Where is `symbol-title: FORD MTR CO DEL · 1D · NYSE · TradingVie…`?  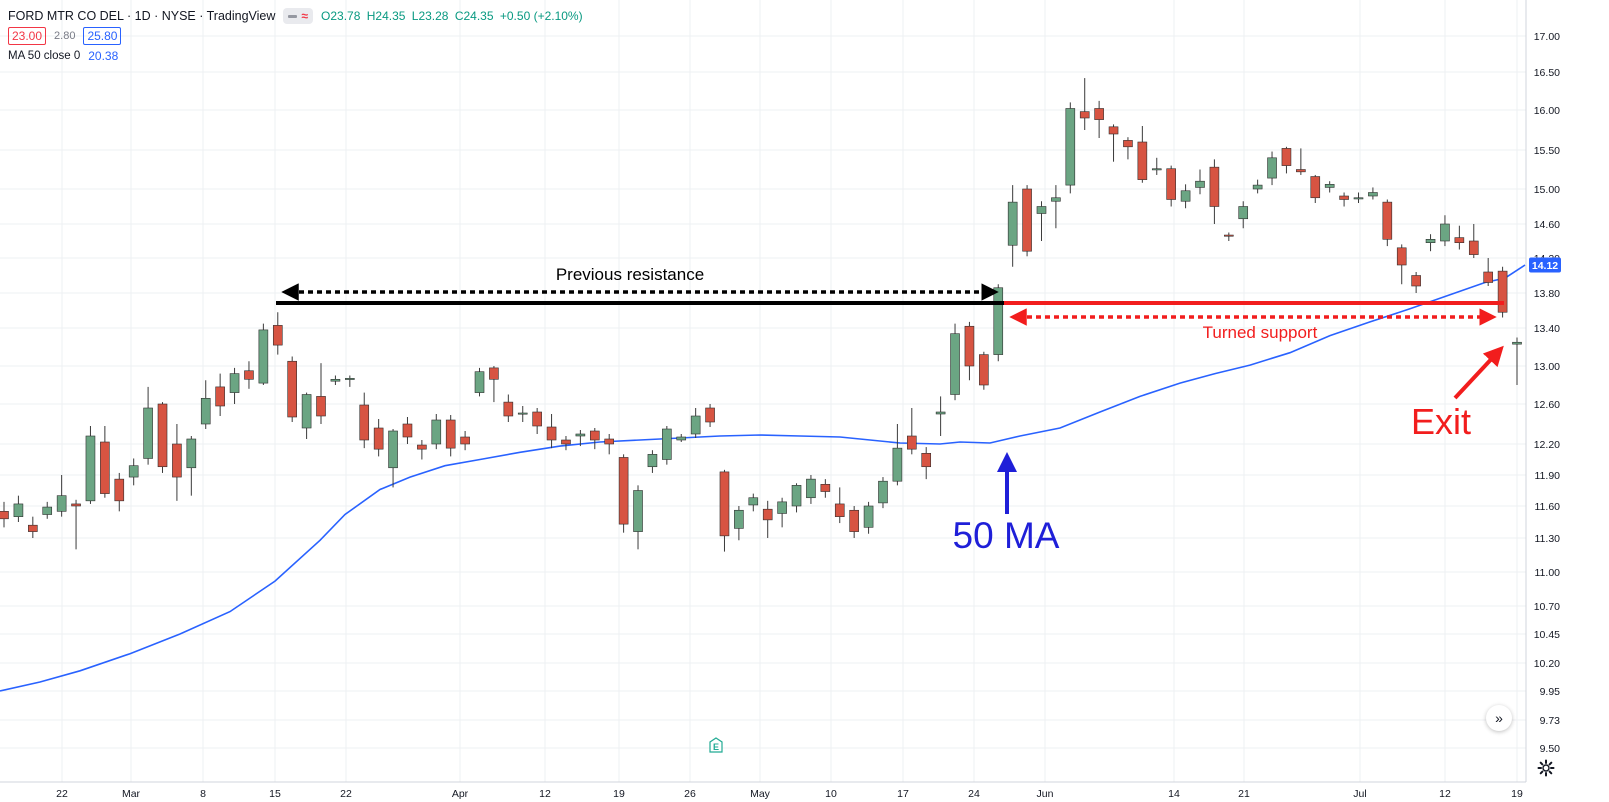 symbol-title: FORD MTR CO DEL · 1D · NYSE · TradingVie… is located at coordinates (142, 16).